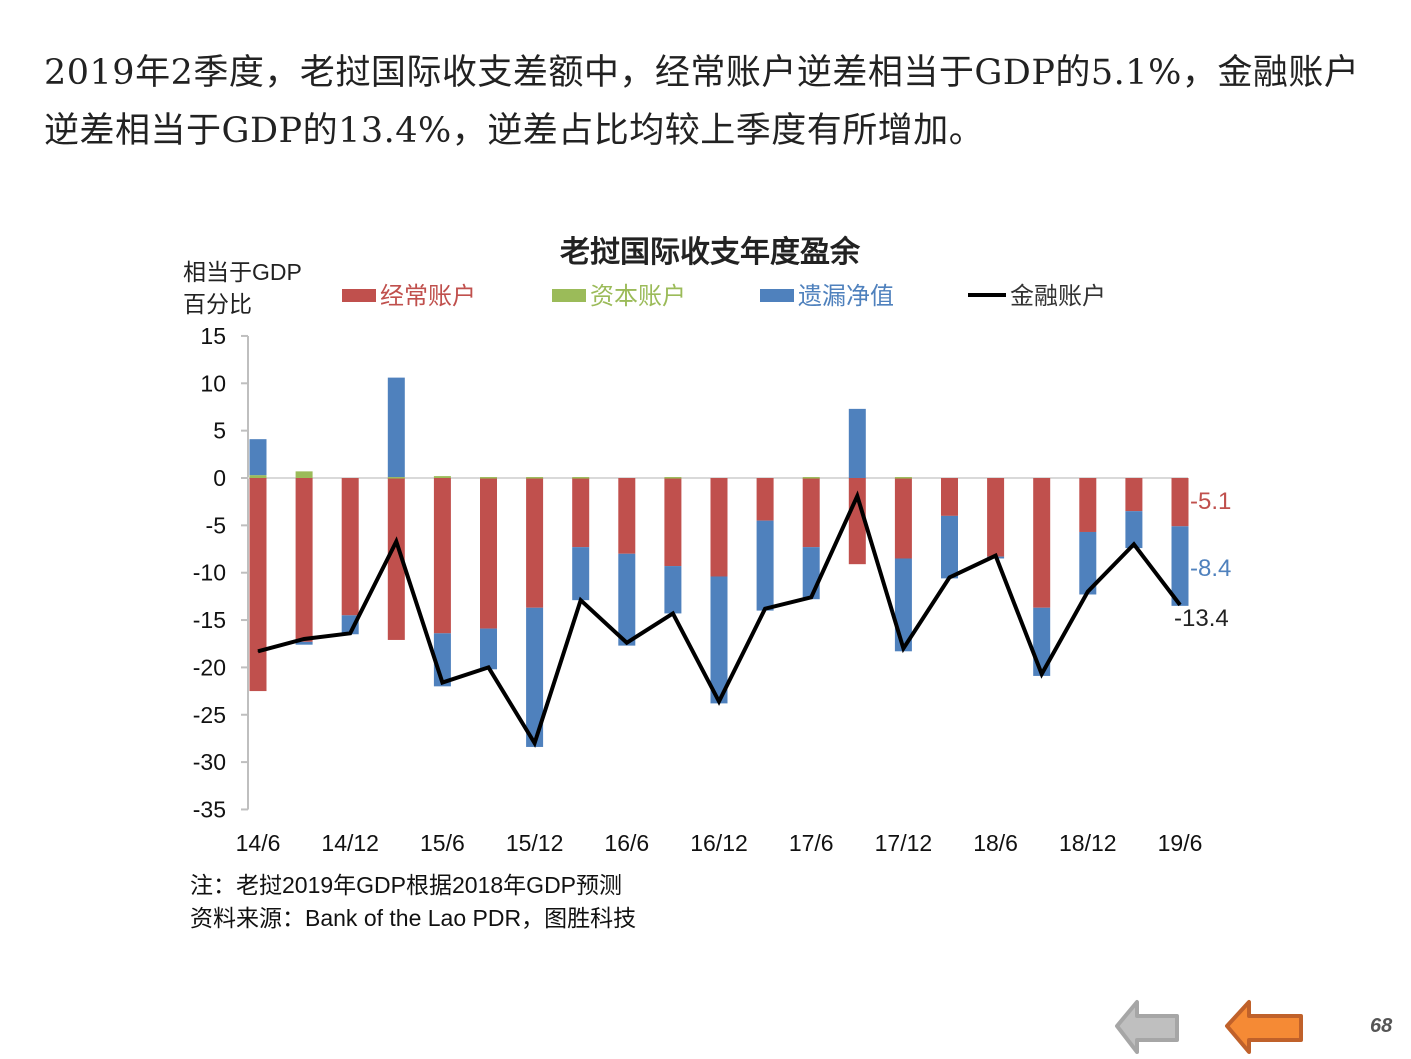 The image size is (1411, 1059). What do you see at coordinates (846, 296) in the screenshot?
I see `legend-label: 遗漏净值` at bounding box center [846, 296].